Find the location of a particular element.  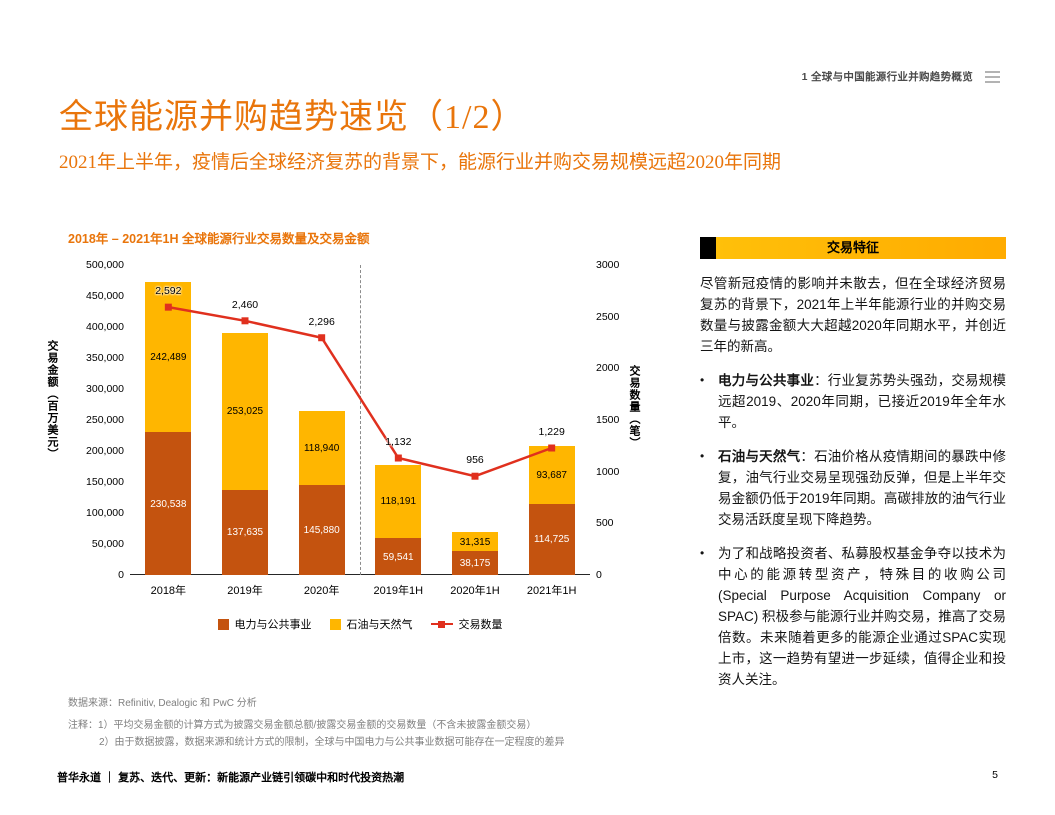

right-axis-tick: 3000 is located at coordinates (608, 265).